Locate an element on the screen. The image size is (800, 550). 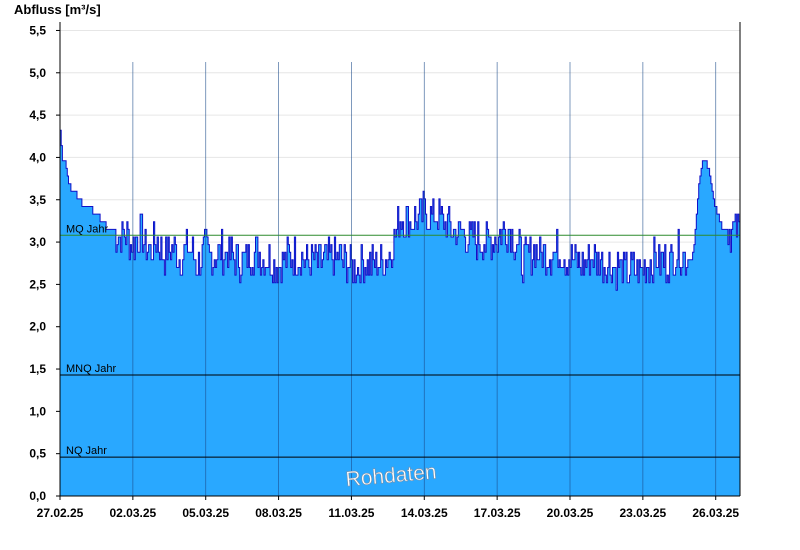
x-tick-label: 20.03.25 is located at coordinates (570, 513).